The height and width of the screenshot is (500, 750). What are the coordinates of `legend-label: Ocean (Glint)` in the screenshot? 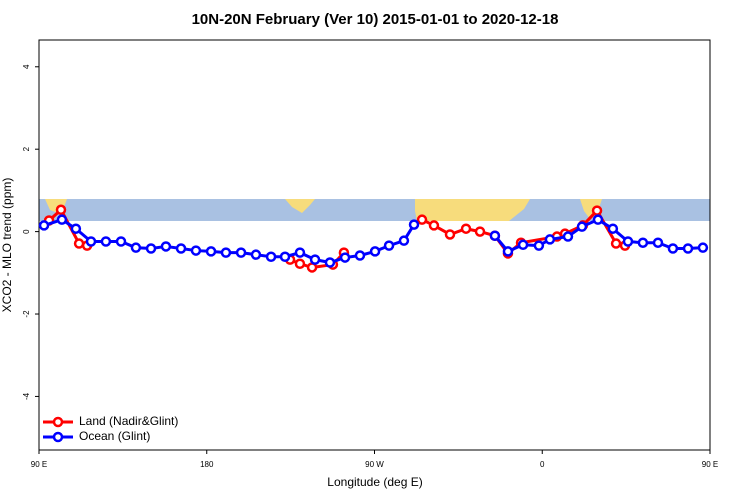 It's located at (114, 436).